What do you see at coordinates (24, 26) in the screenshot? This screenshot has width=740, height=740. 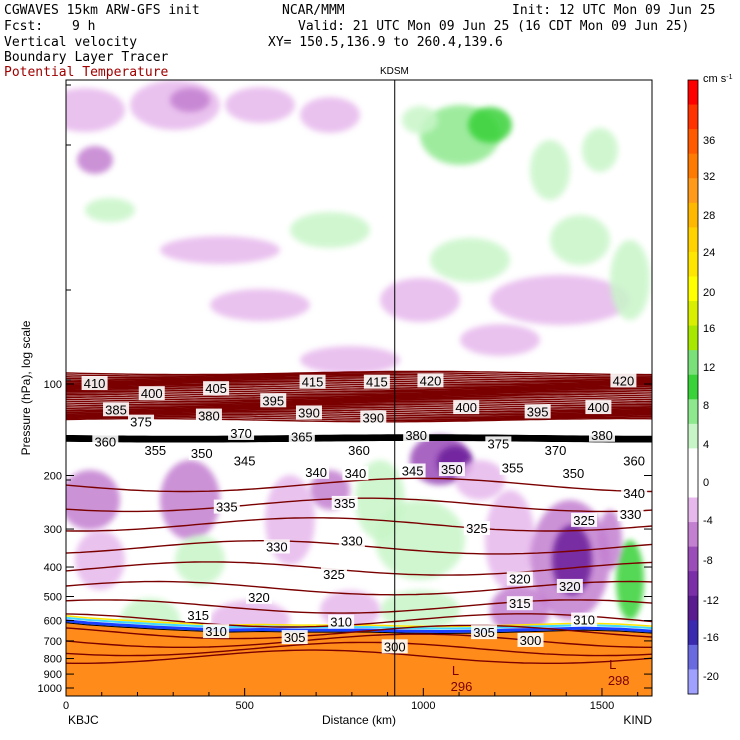 I see `forecast-label: Fcst:` at bounding box center [24, 26].